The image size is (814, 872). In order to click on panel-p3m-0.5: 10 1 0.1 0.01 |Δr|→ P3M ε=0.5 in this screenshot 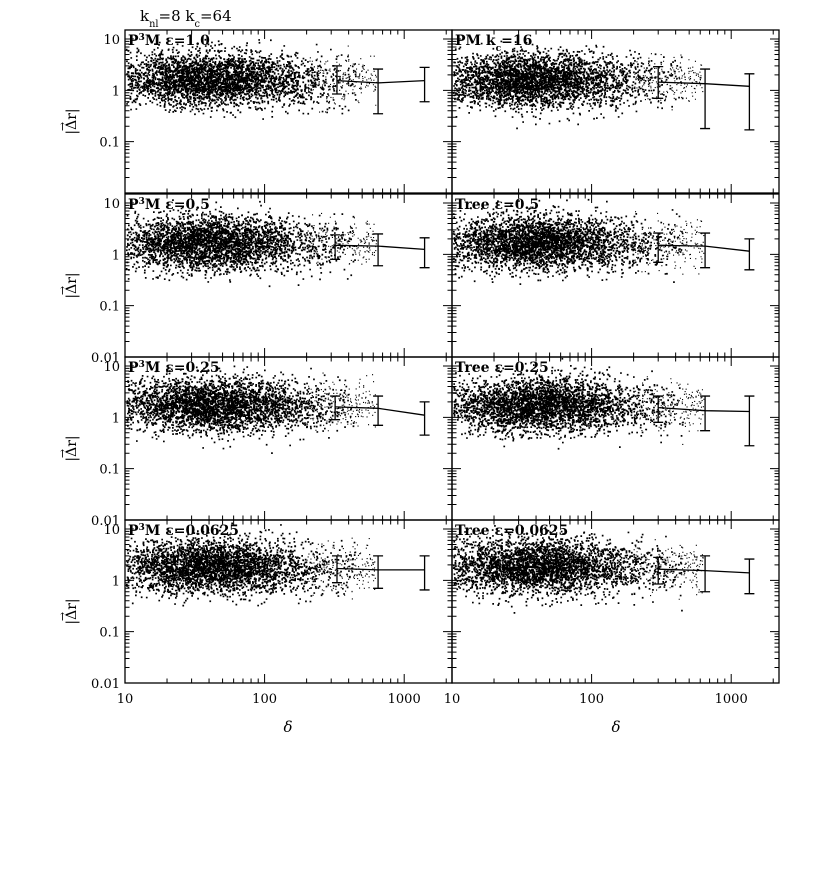, I will do `click(254, 279)`.